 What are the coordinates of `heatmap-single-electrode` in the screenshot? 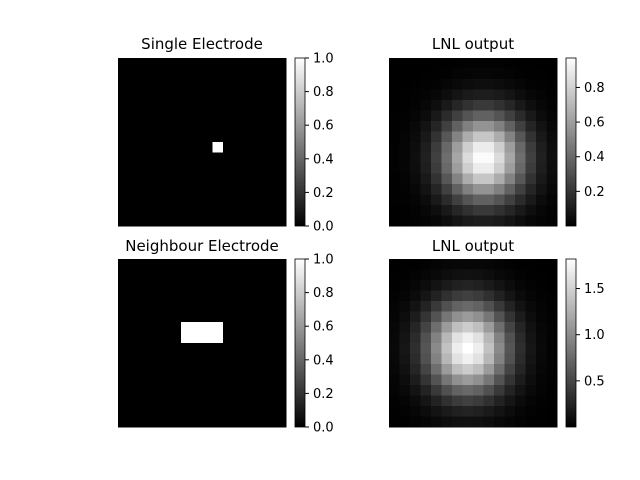 It's located at (202, 142).